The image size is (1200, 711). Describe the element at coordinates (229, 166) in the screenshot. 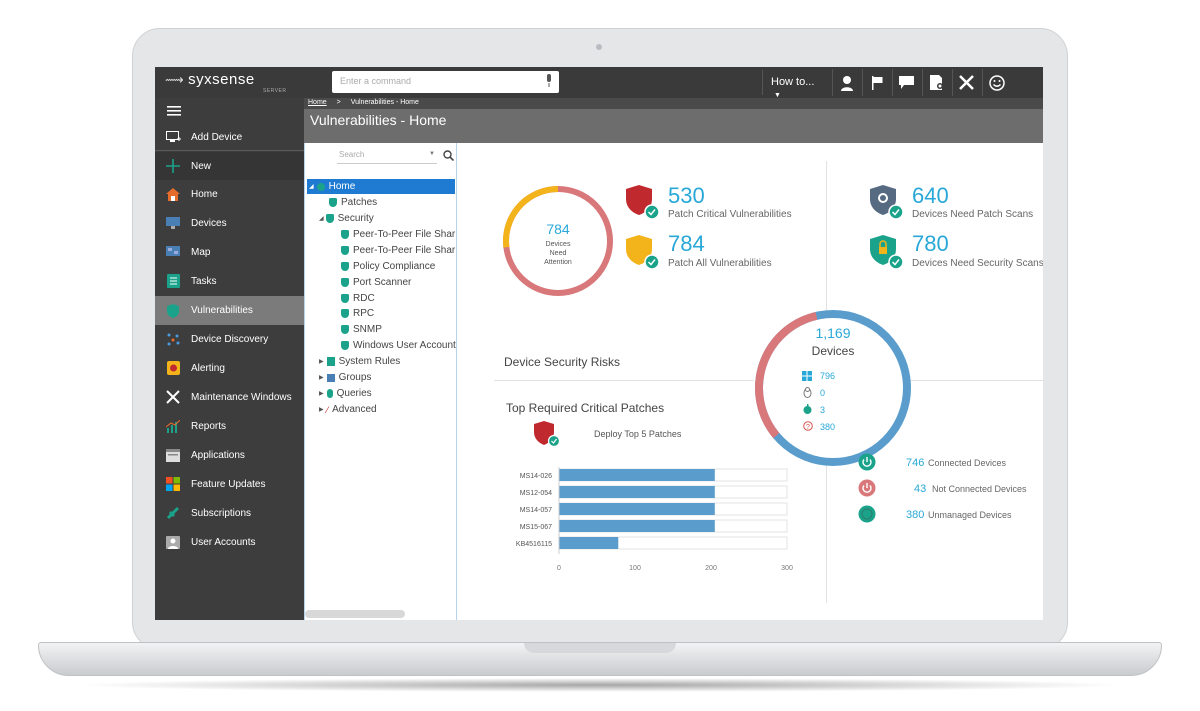

I see `sidebar-item-new: New` at that location.